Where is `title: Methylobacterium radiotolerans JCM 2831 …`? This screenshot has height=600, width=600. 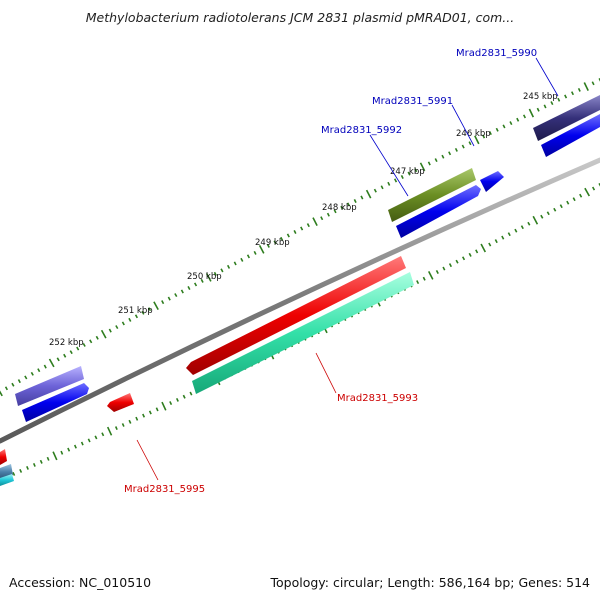
title: Methylobacterium radiotolerans JCM 2831 … is located at coordinates (300, 17).